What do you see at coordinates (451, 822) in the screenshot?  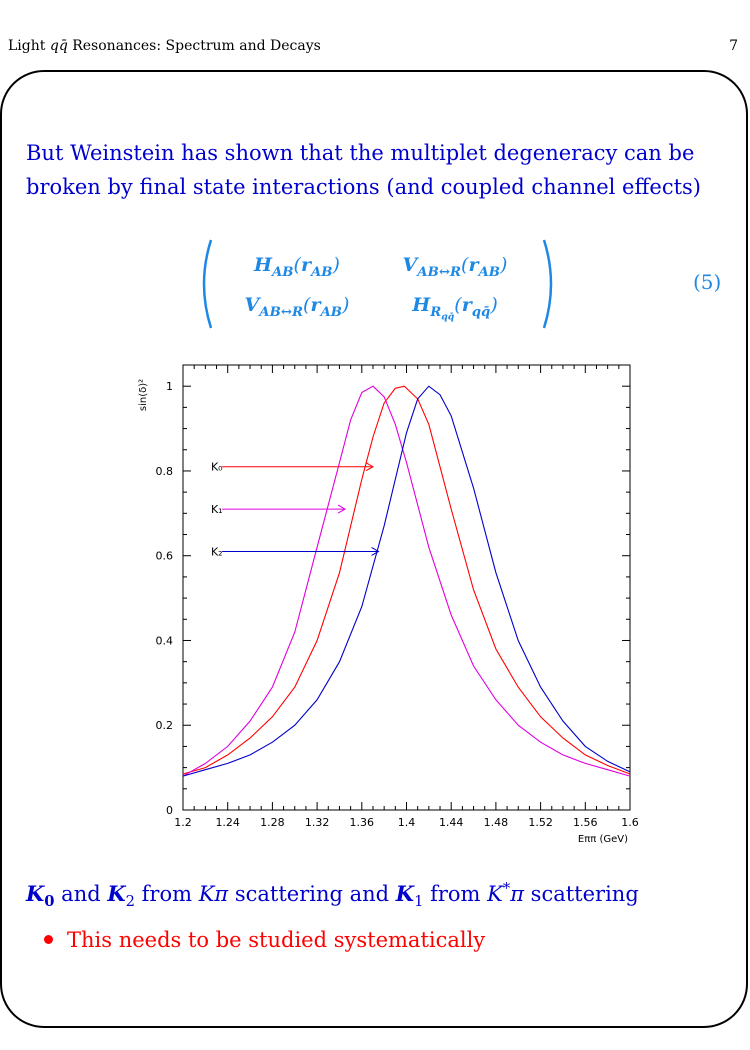 I see `x-tick-label: 1.44` at bounding box center [451, 822].